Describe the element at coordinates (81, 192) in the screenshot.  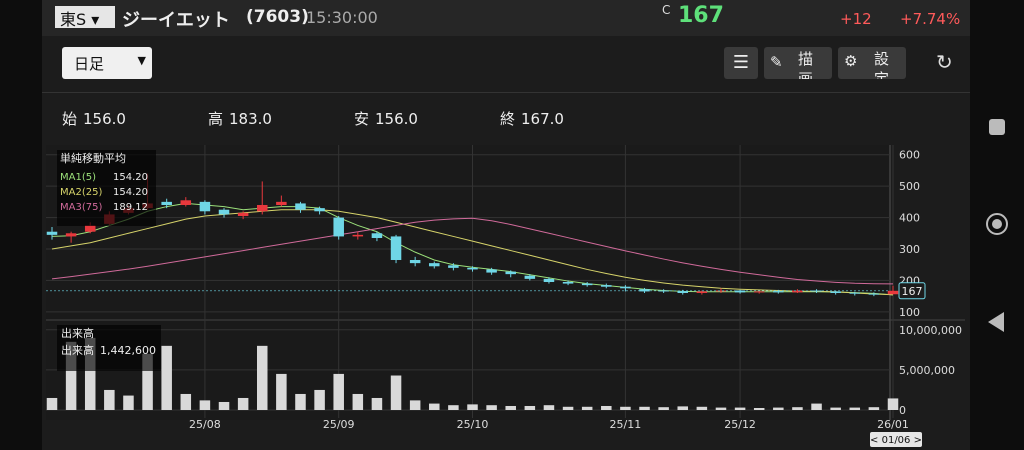
I see `legend-name: MA2(25)` at that location.